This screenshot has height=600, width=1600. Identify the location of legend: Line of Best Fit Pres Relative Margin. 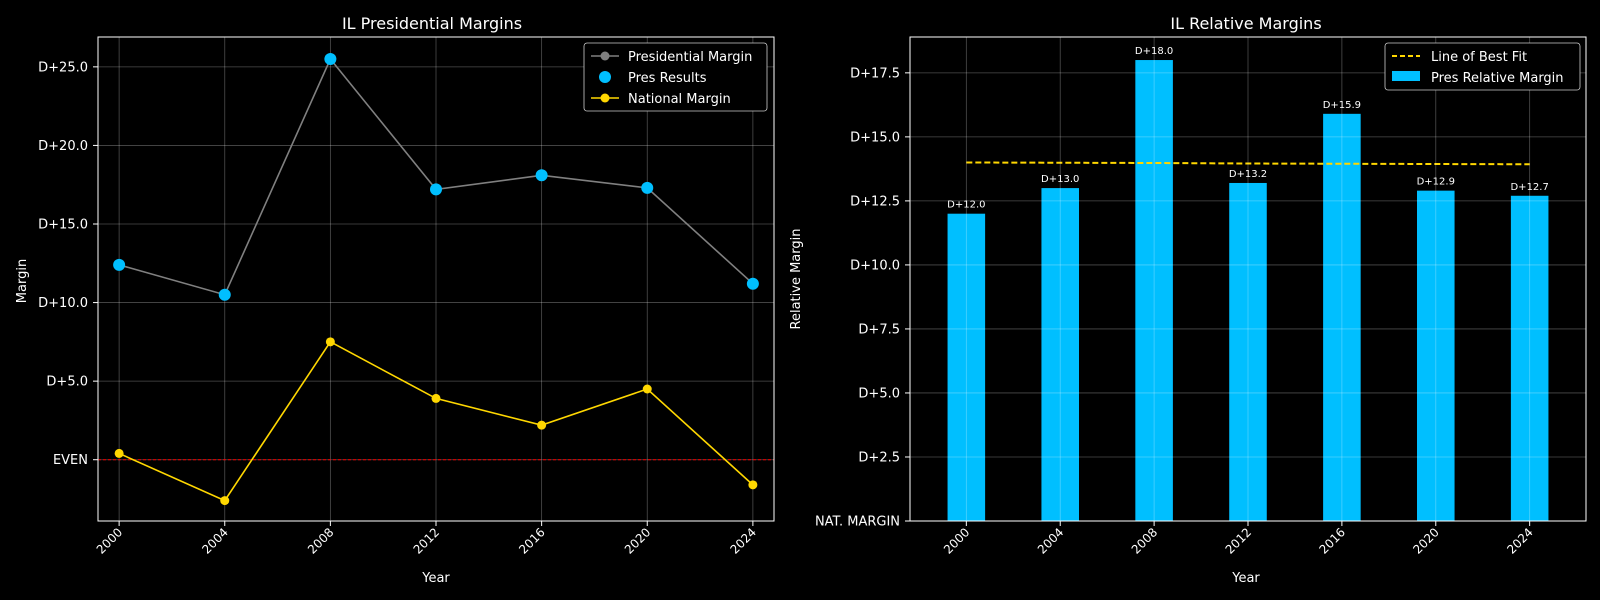
(1482, 66).